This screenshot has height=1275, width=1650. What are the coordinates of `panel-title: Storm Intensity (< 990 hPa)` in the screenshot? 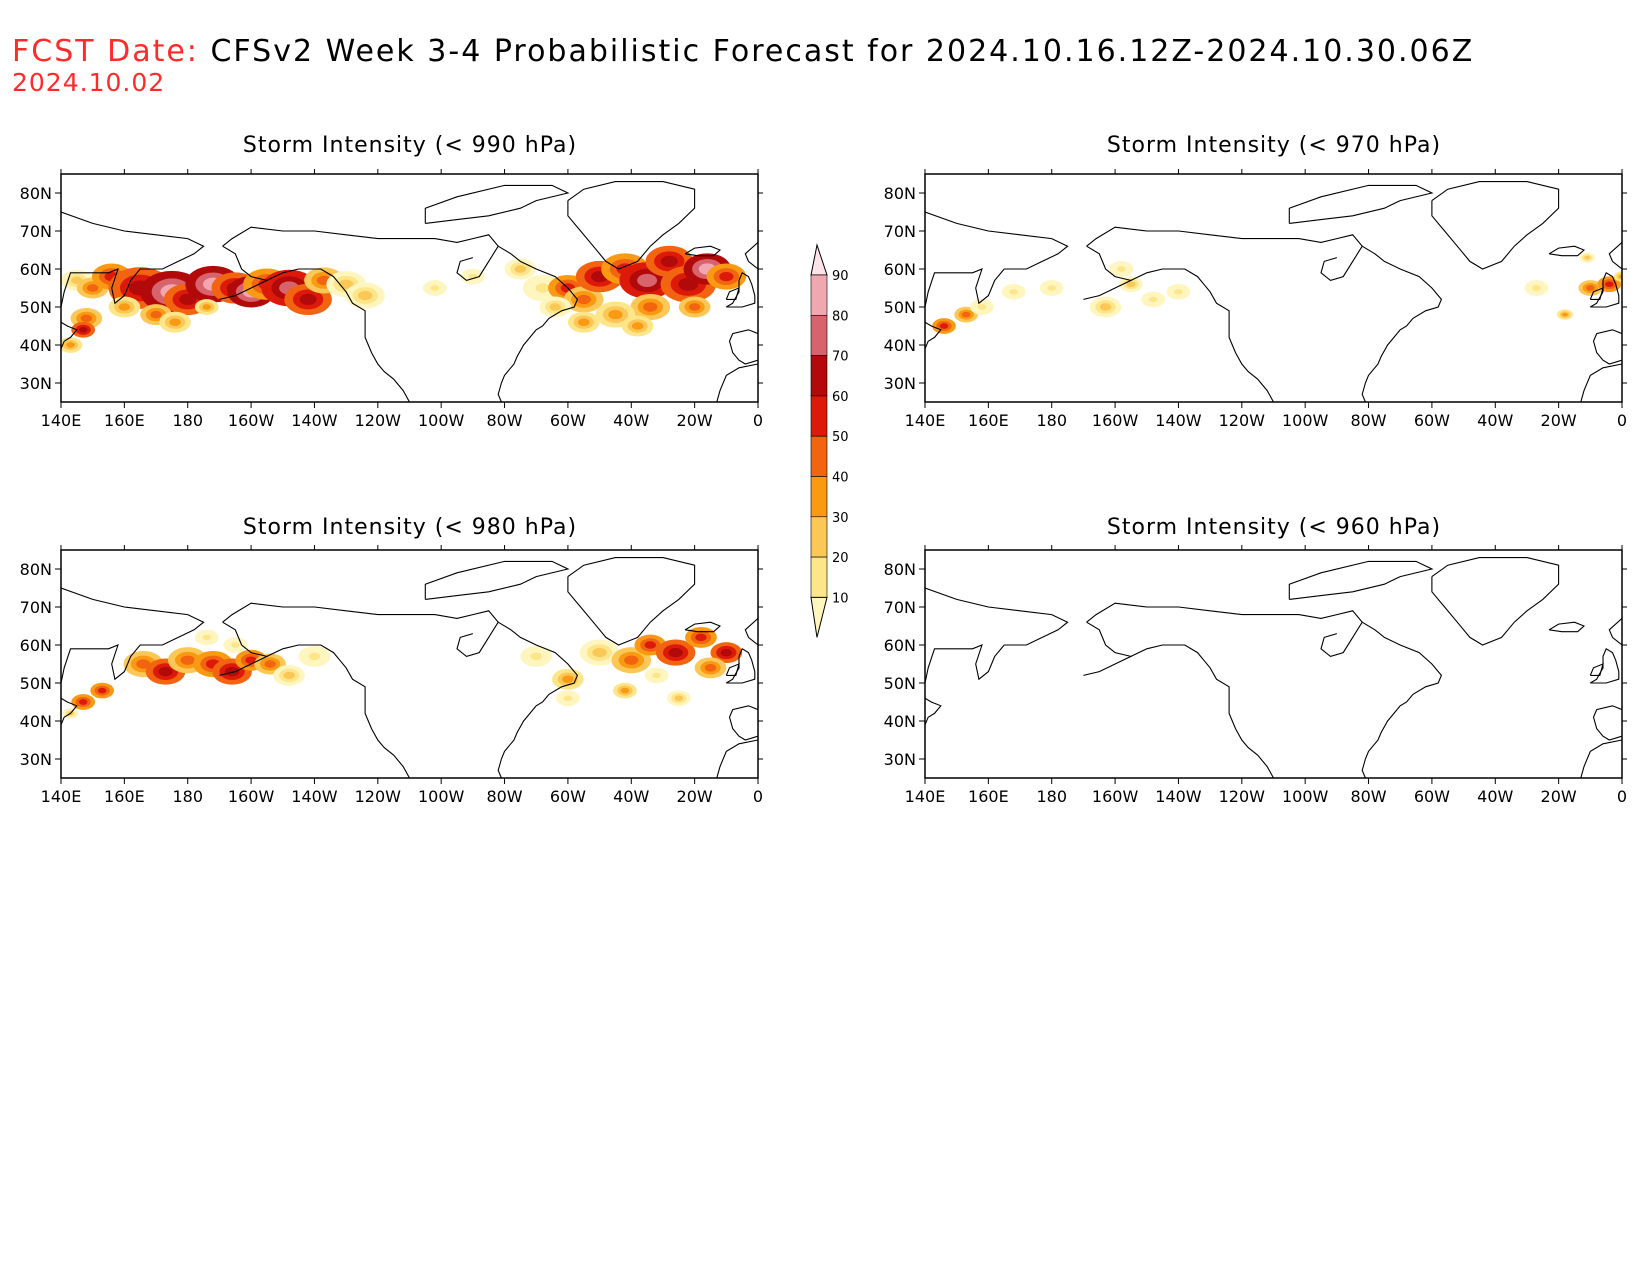 It's located at (410, 145).